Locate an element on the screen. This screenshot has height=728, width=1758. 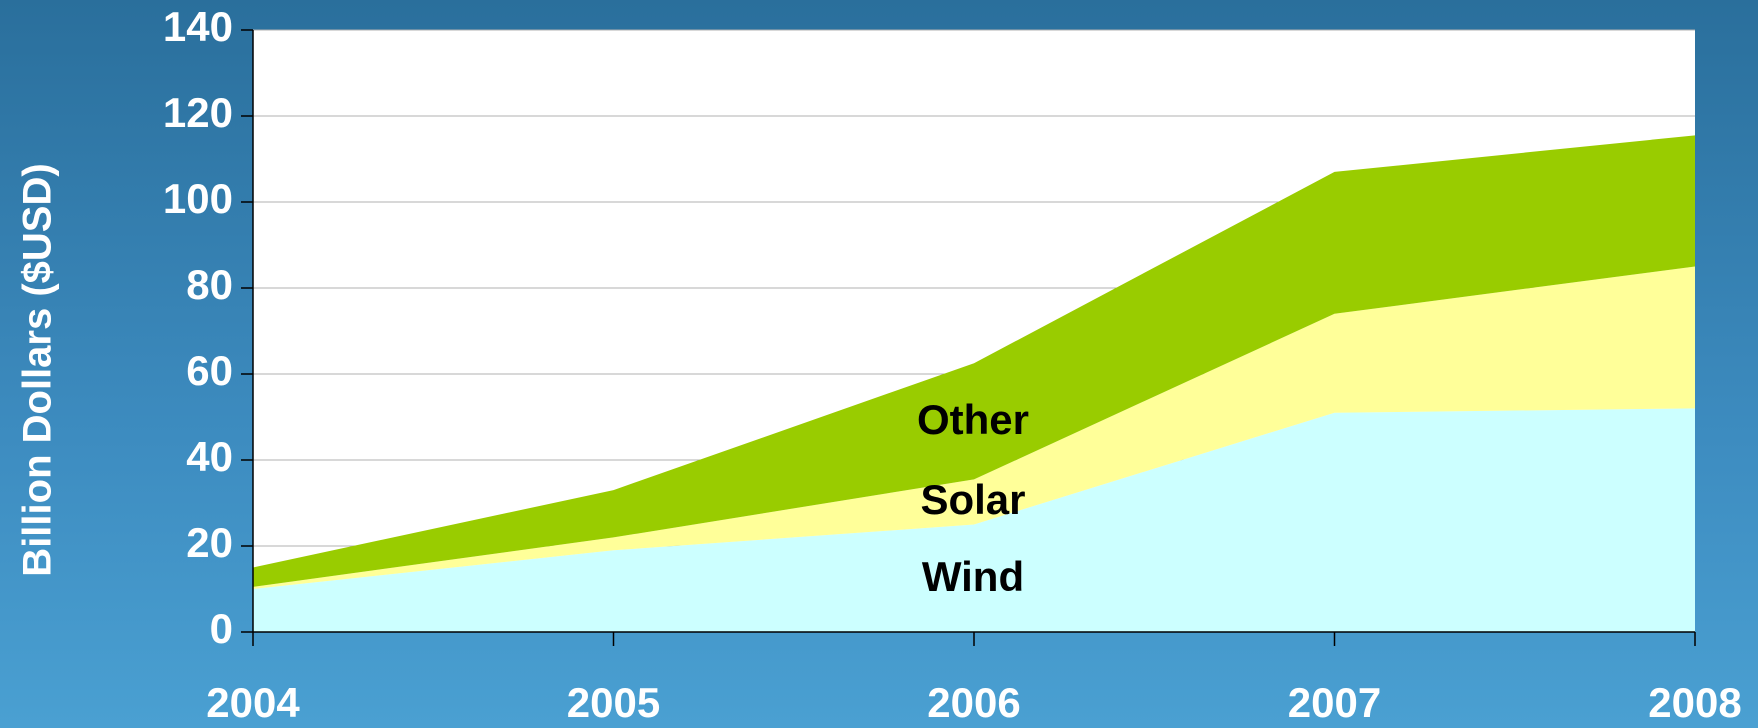
y-tick-label: 120 is located at coordinates (198, 112).